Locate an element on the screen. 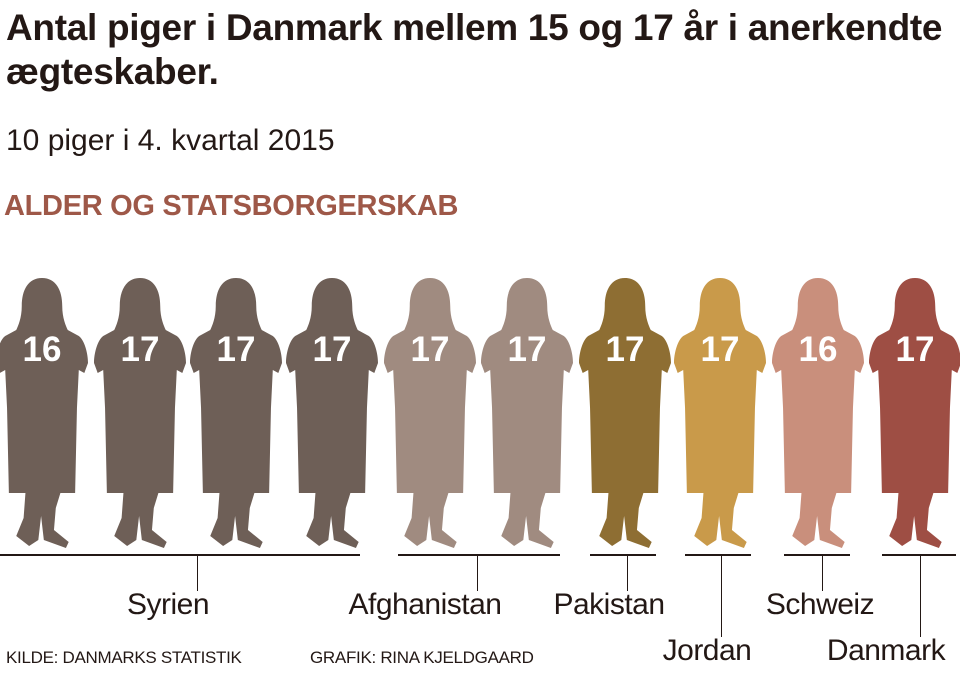  country-label: Syrien is located at coordinates (168, 604).